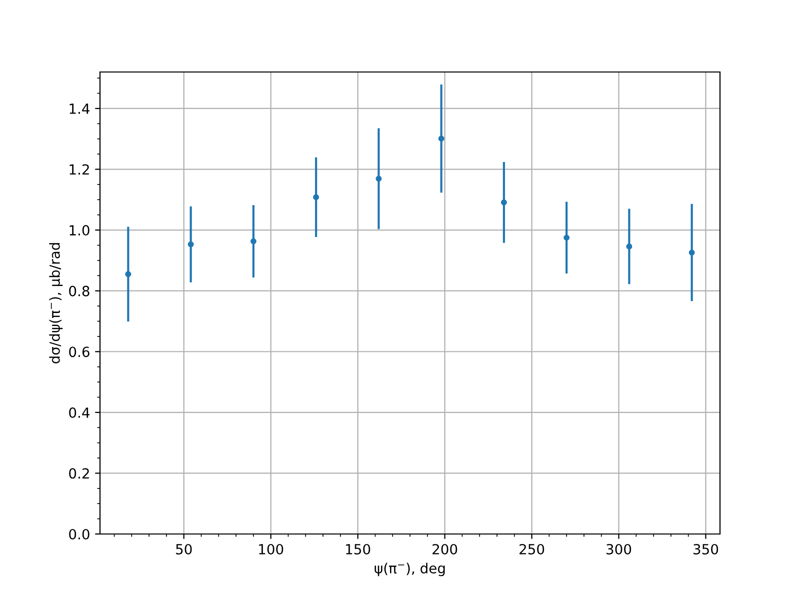 The width and height of the screenshot is (800, 600). Describe the element at coordinates (706, 549) in the screenshot. I see `x-tick-label: 350` at that location.